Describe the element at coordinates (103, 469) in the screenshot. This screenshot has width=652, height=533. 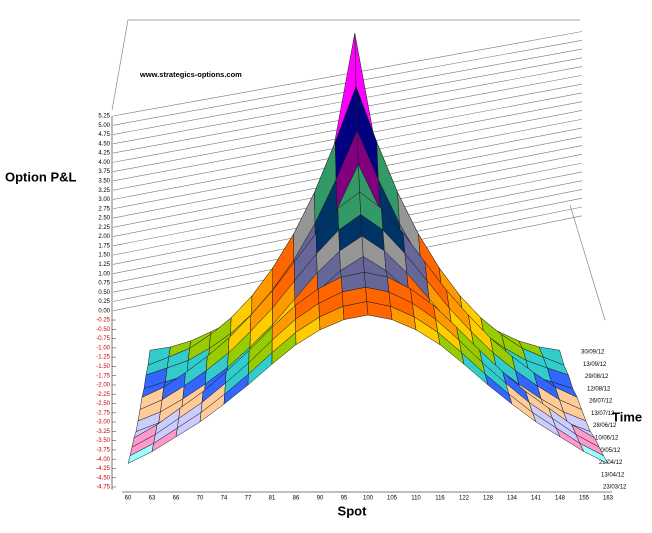
I see `z-tick-label: -4.25` at that location.